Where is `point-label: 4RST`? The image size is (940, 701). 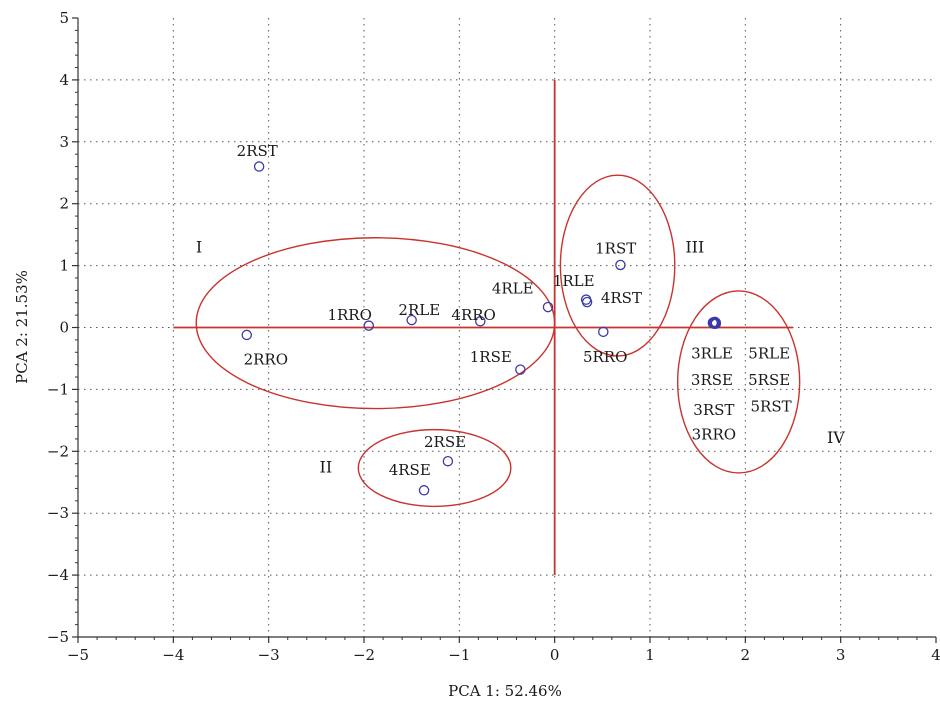
point-label: 4RST is located at coordinates (621, 298).